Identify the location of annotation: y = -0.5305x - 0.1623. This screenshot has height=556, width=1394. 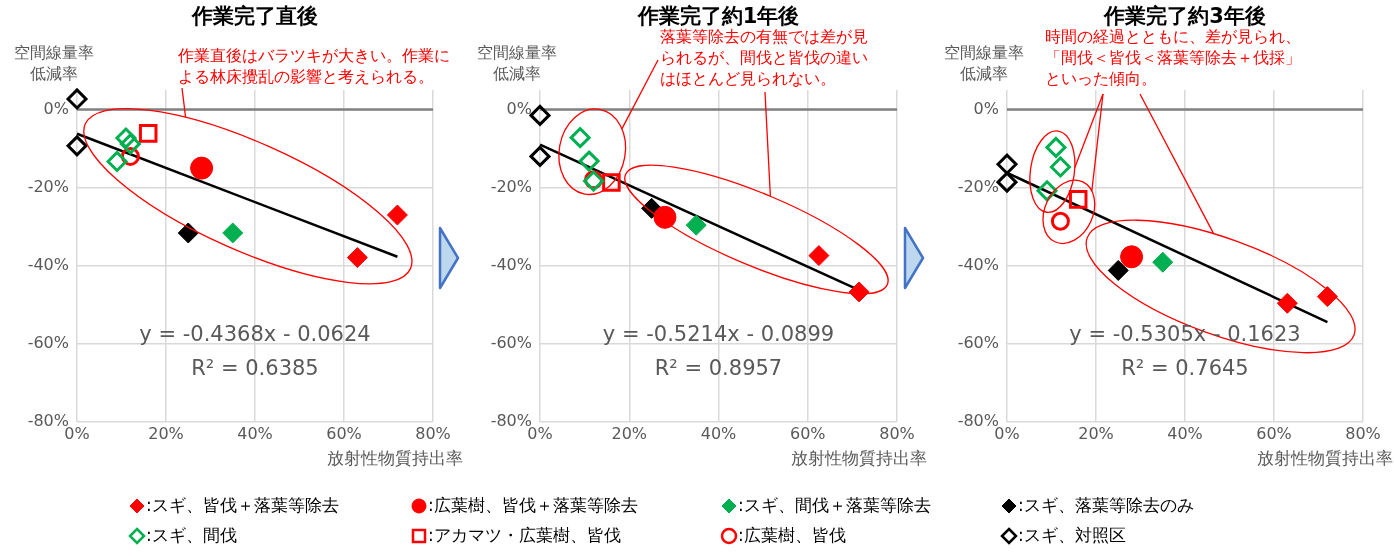
(1185, 334).